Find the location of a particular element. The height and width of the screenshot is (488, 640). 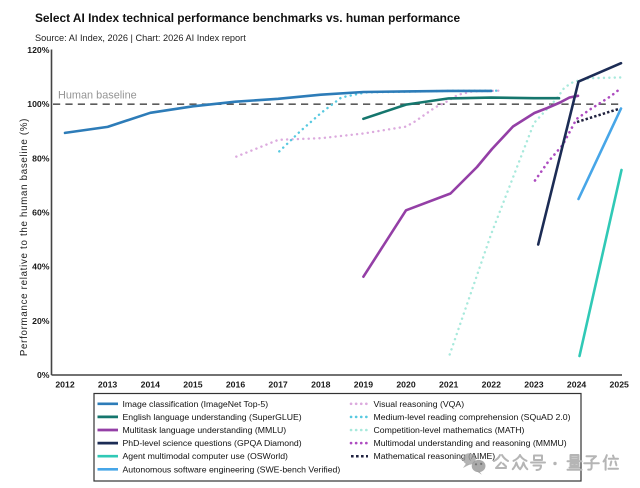

svg-text:Image classification (ImageNet: Image classification (ImageNet Top-5) is located at coordinates (196, 404).